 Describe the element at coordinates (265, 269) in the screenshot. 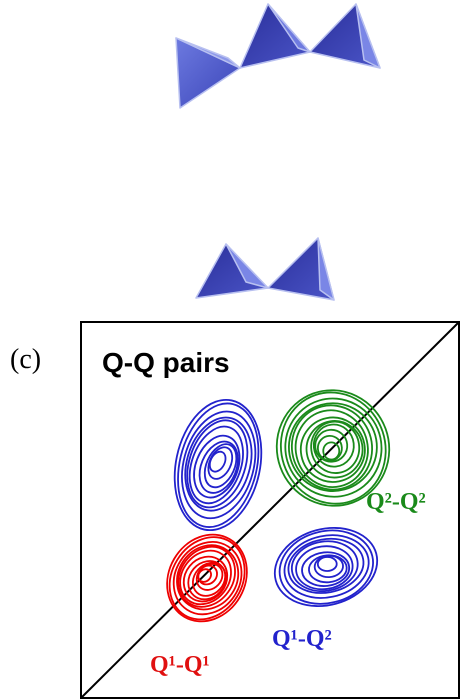

I see `tetrahedra-bottom` at that location.